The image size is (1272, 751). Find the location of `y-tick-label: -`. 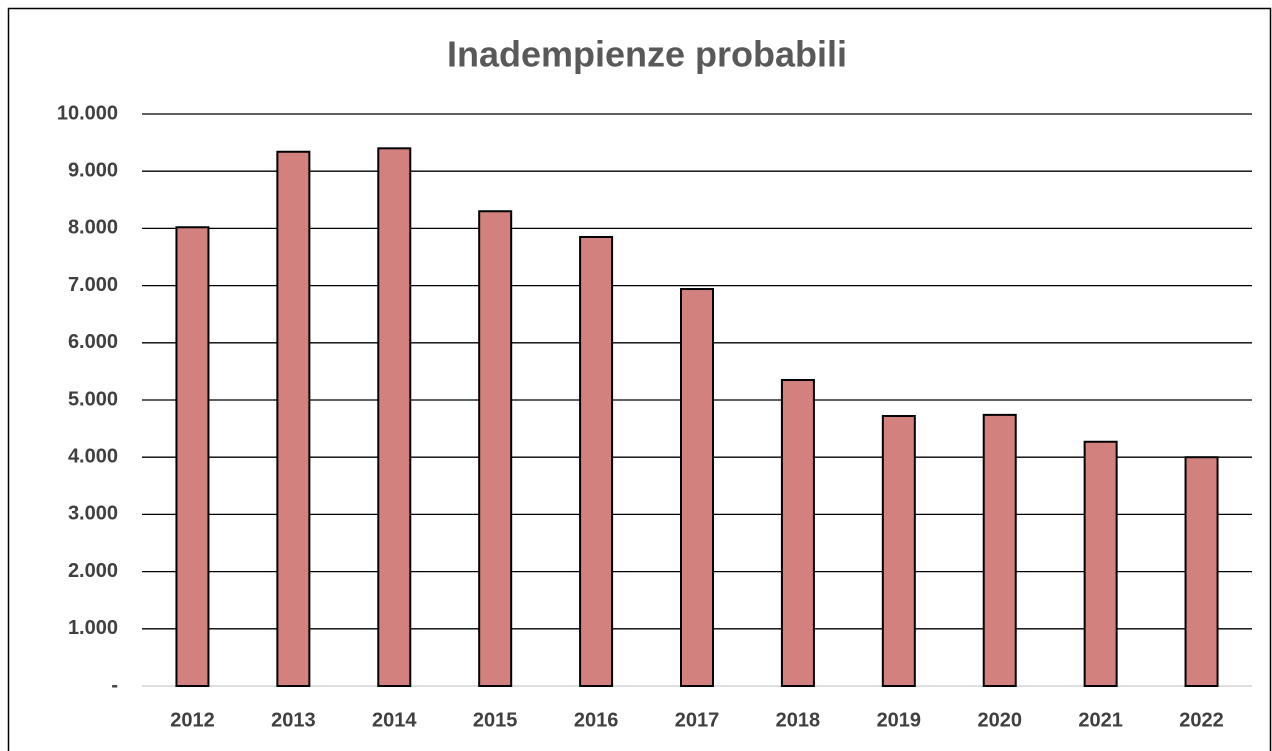

y-tick-label: - is located at coordinates (114, 685).